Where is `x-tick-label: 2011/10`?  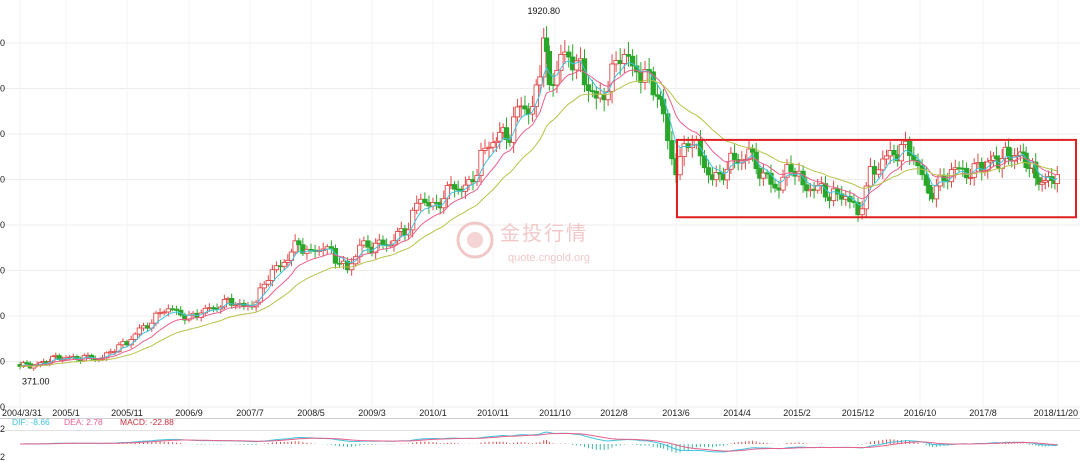
x-tick-label: 2011/10 is located at coordinates (555, 413).